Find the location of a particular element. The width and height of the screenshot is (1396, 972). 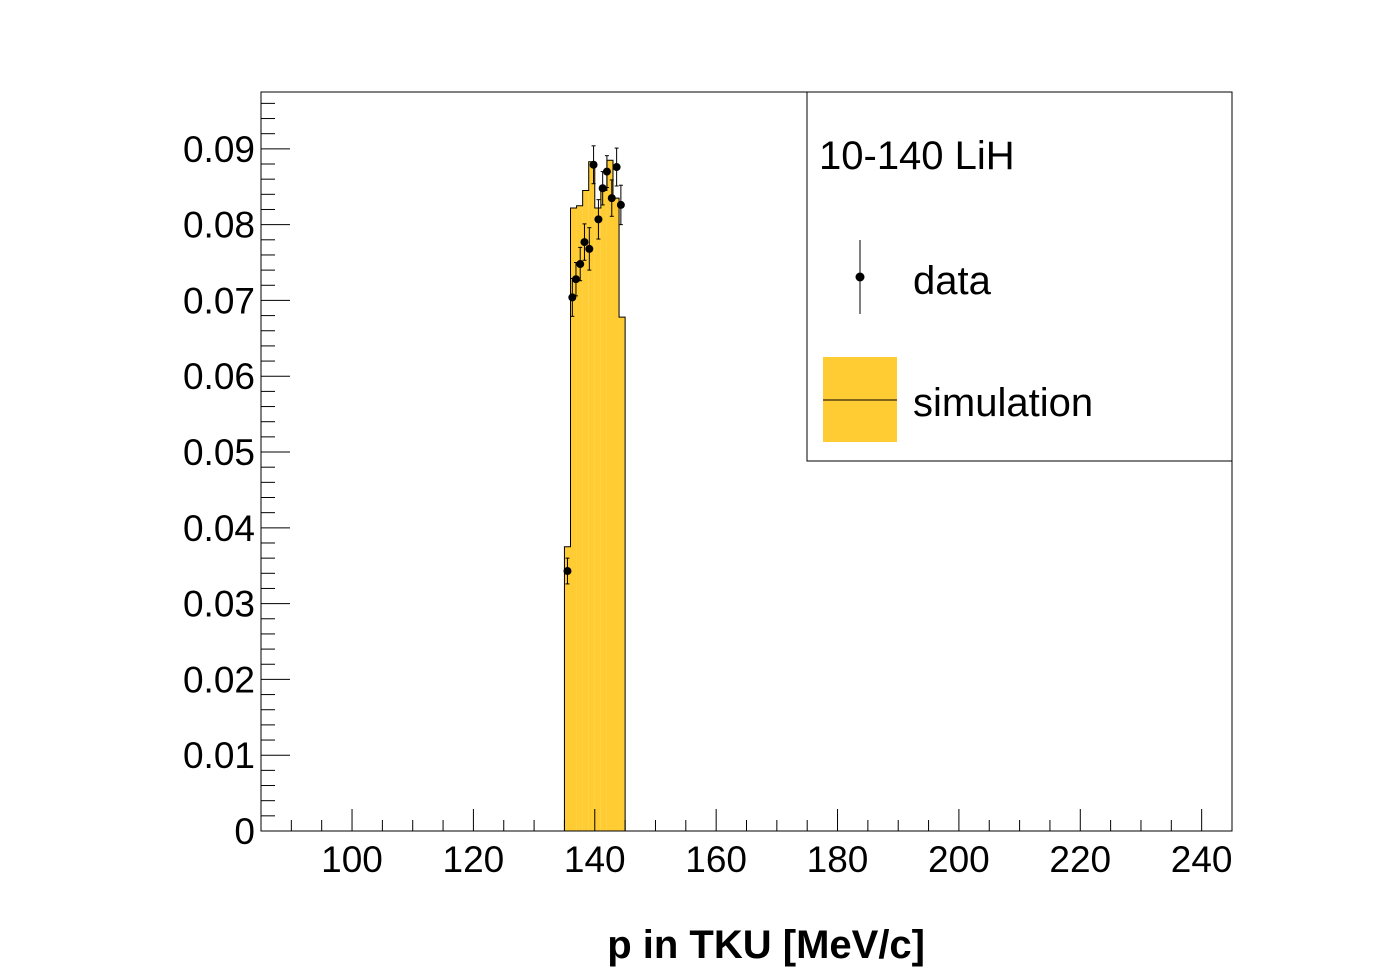

legend-simulation-label: simulation is located at coordinates (1003, 403).